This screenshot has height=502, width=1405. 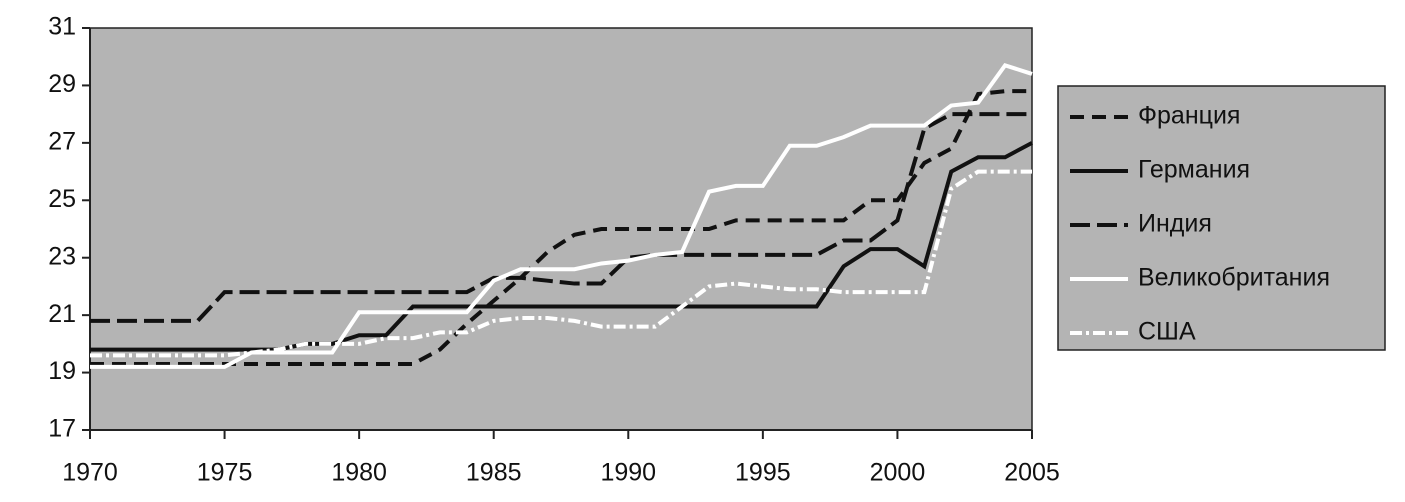 I want to click on x-tick-label: 1990, so click(x=628, y=473).